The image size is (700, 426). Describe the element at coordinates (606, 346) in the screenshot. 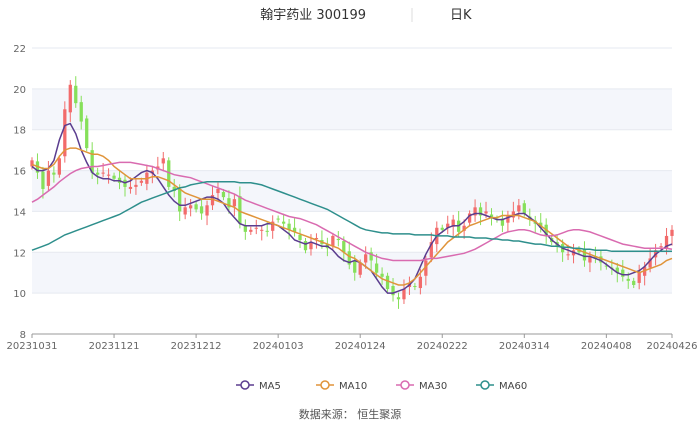

I see `x-tick-label: 20240408` at that location.